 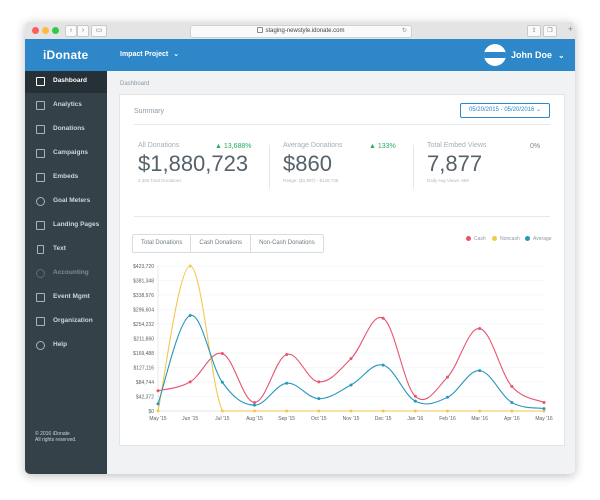 I want to click on stat-subtext: 2,366 Total Donations, so click(x=160, y=180).